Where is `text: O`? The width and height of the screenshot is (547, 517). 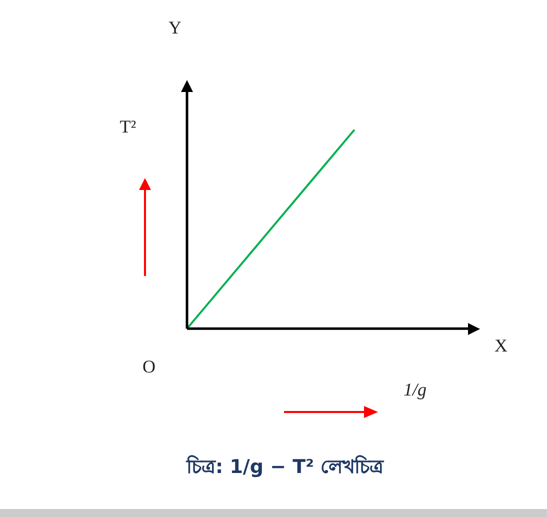 text: O is located at coordinates (149, 367).